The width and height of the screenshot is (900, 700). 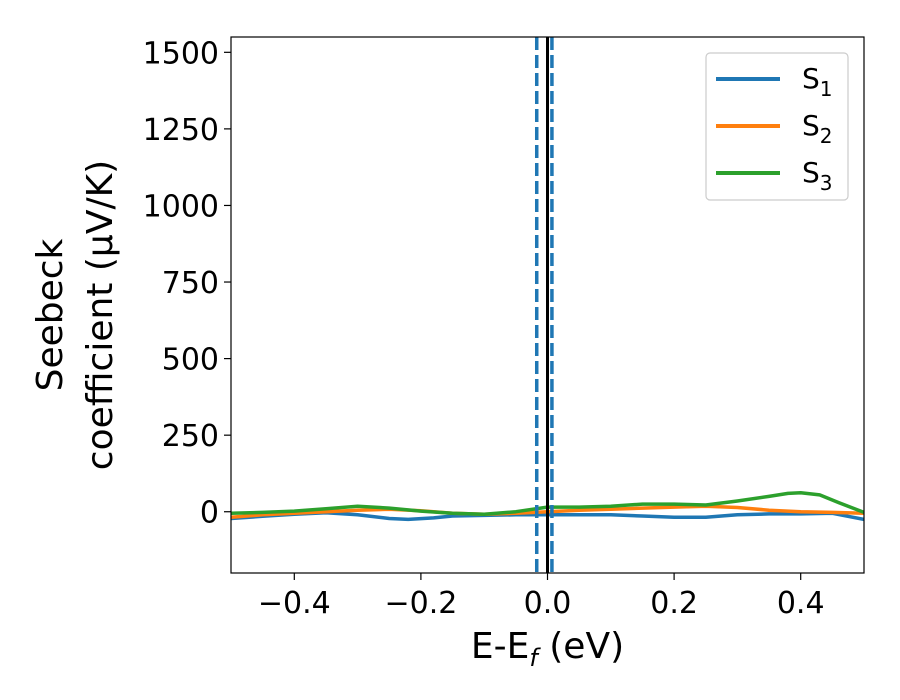 I want to click on y-tick-label: 750, so click(x=190, y=283).